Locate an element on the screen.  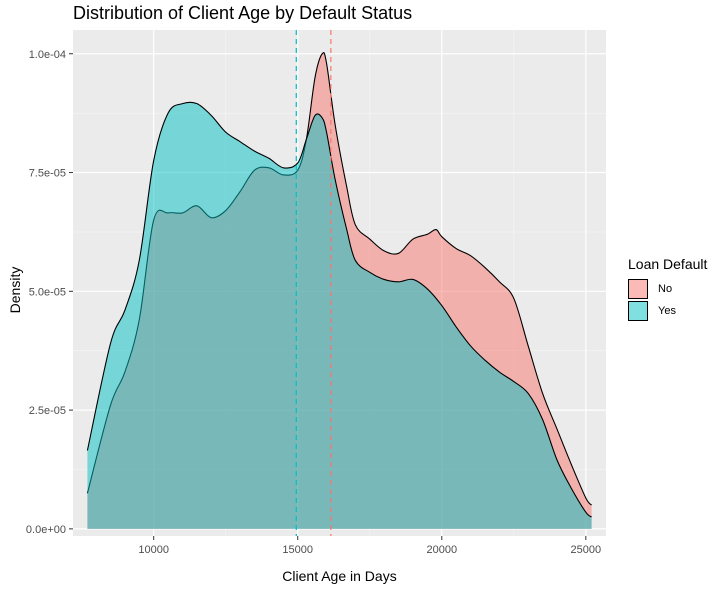
y-tick-label: 2.5e-05 is located at coordinates (47, 411).